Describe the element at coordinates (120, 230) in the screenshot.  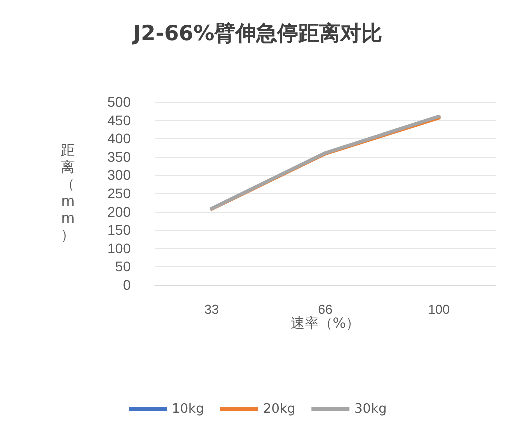
I see `y-tick-label: 150` at that location.